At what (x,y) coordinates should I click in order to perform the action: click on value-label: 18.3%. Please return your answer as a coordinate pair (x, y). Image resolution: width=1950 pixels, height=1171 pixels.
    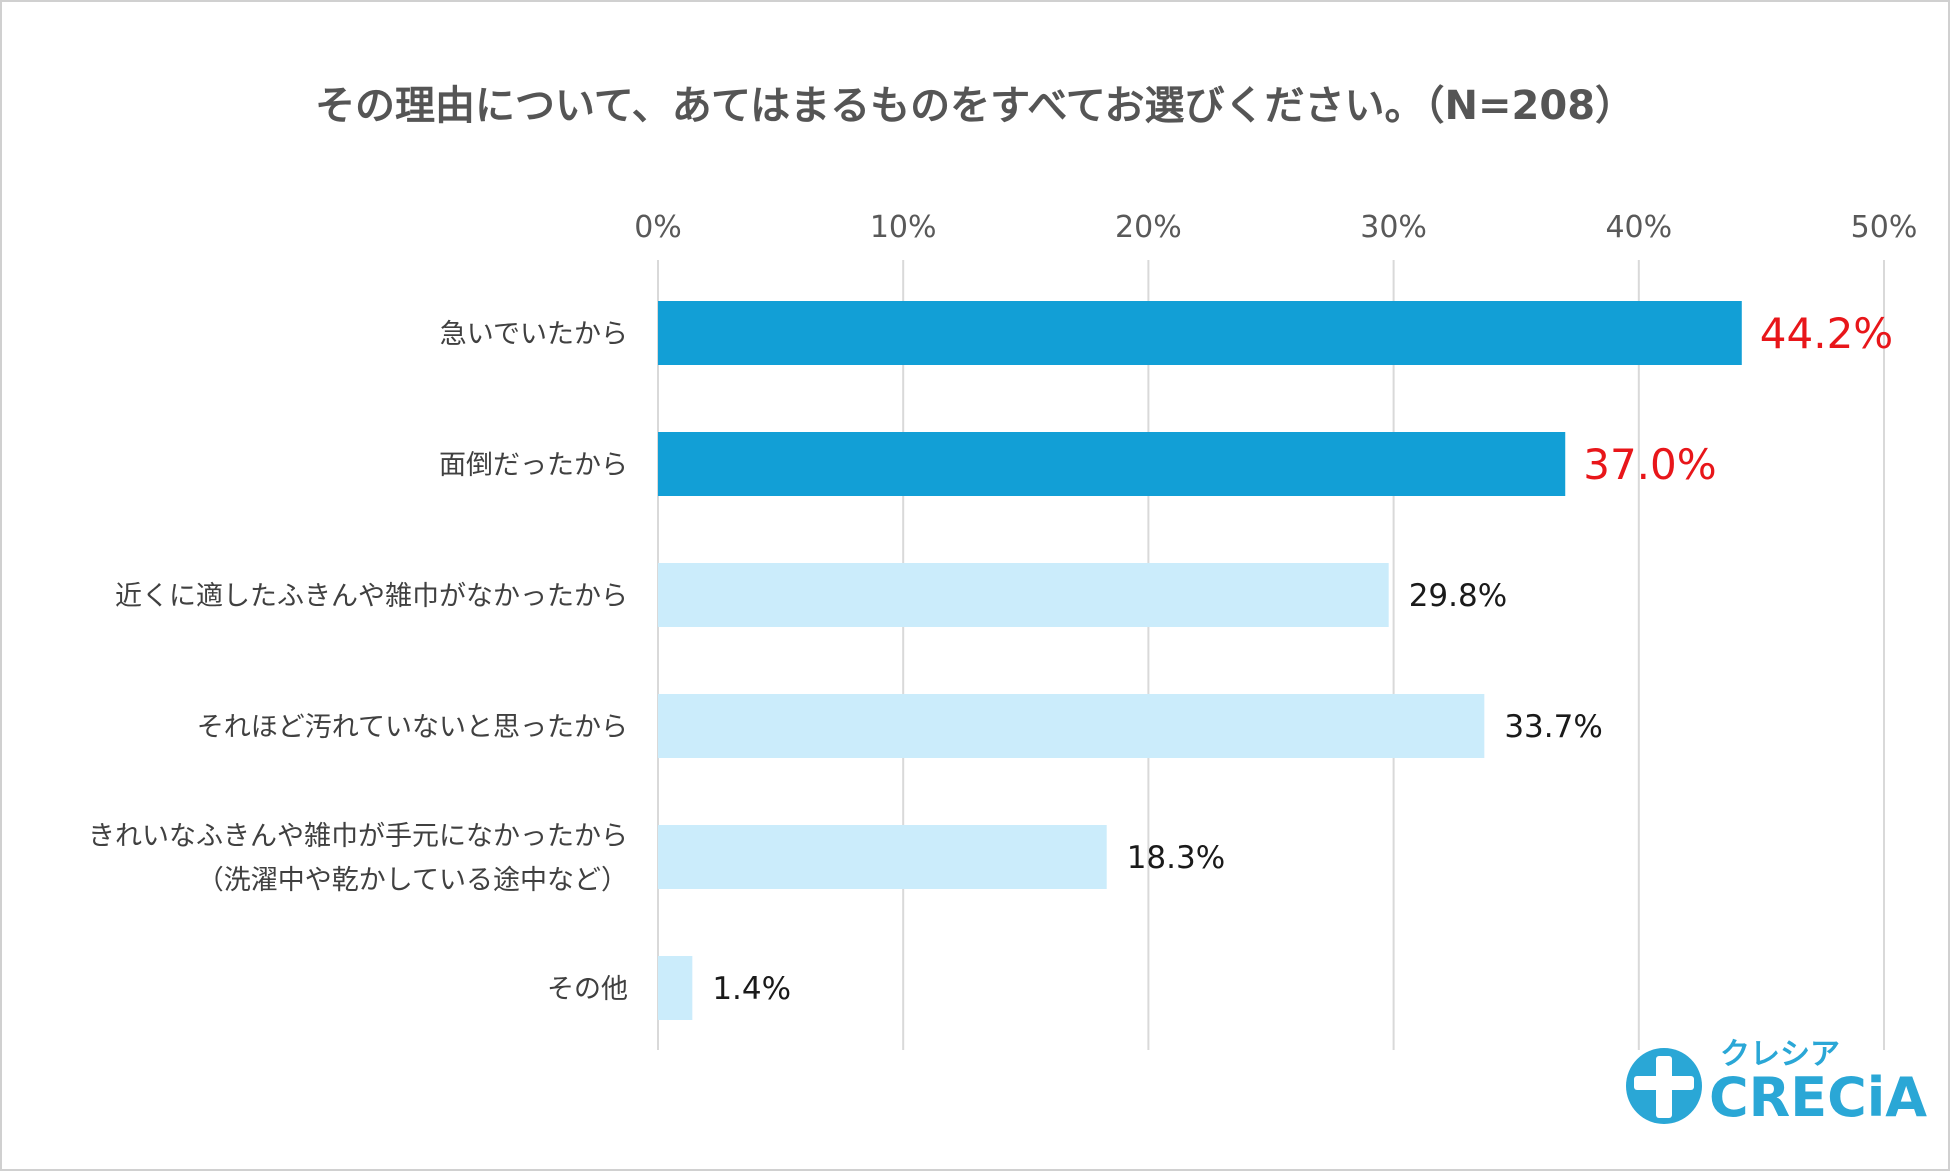
    Looking at the image, I should click on (1176, 858).